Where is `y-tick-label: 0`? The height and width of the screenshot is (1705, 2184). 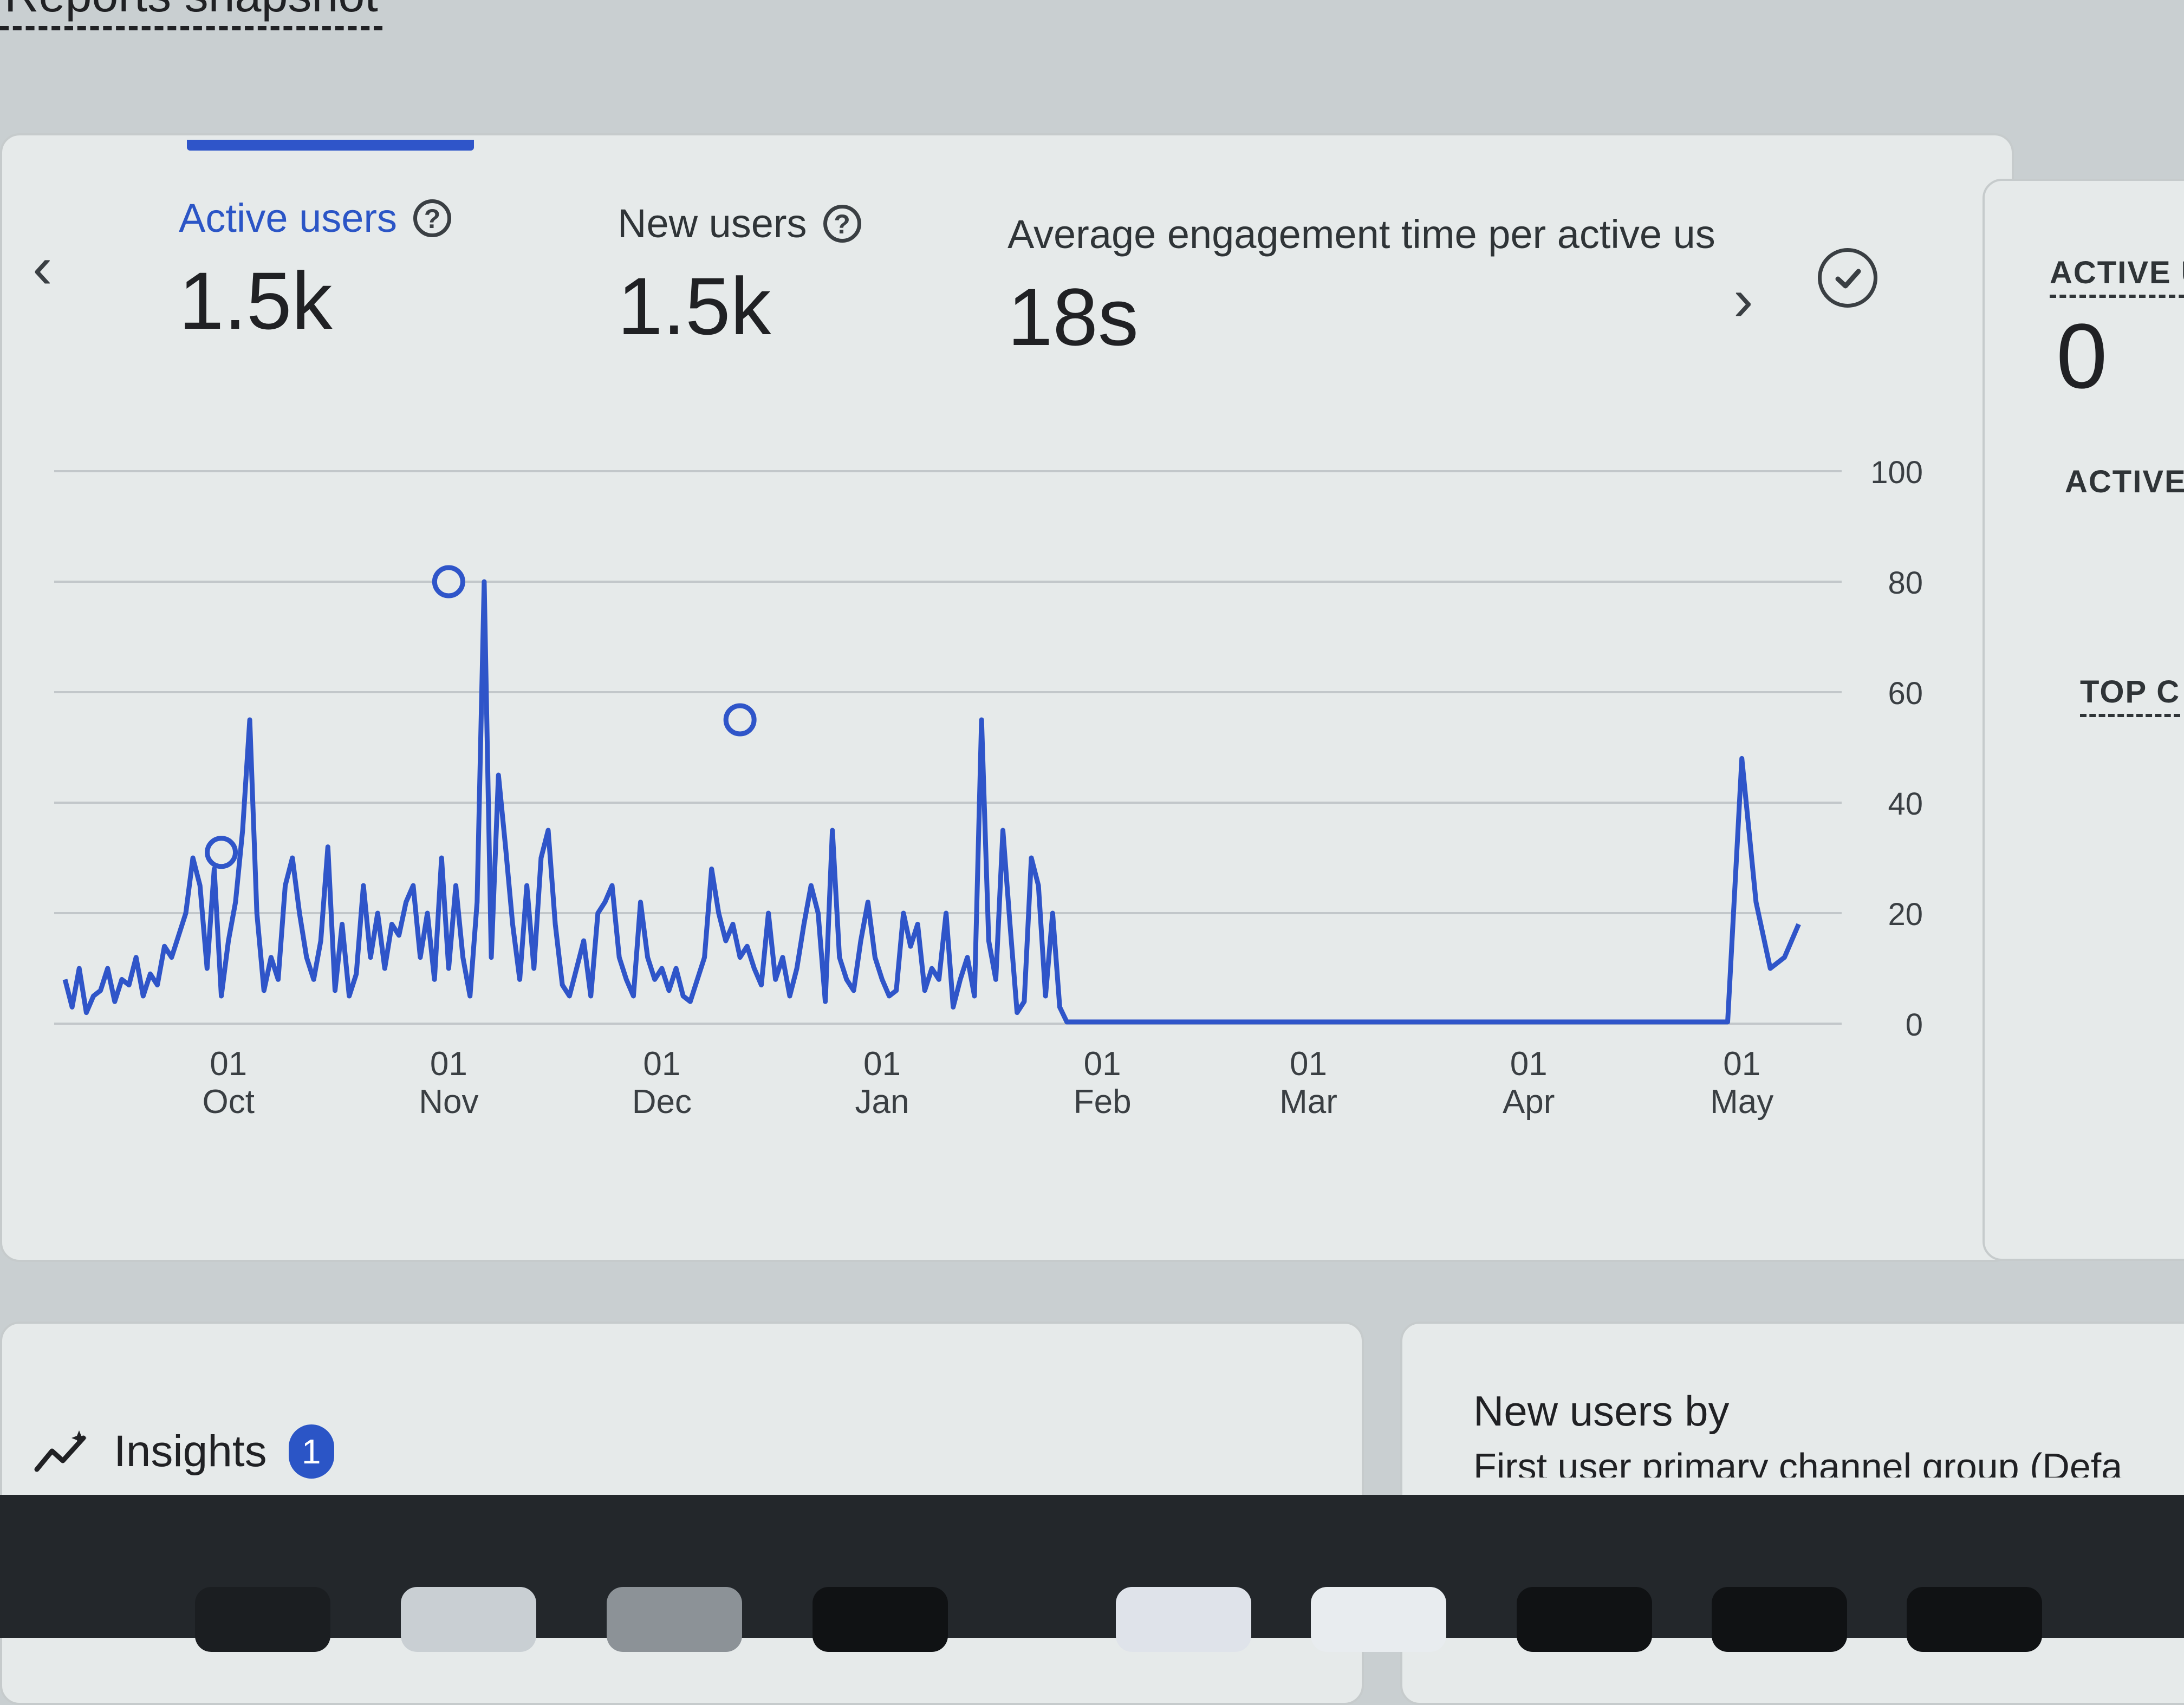 y-tick-label: 0 is located at coordinates (1914, 1025).